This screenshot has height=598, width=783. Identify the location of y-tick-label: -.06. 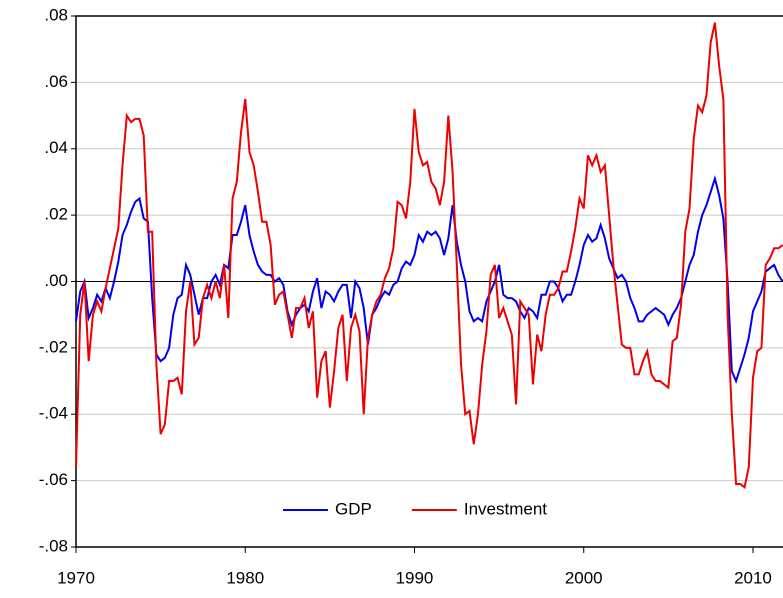
(53, 479).